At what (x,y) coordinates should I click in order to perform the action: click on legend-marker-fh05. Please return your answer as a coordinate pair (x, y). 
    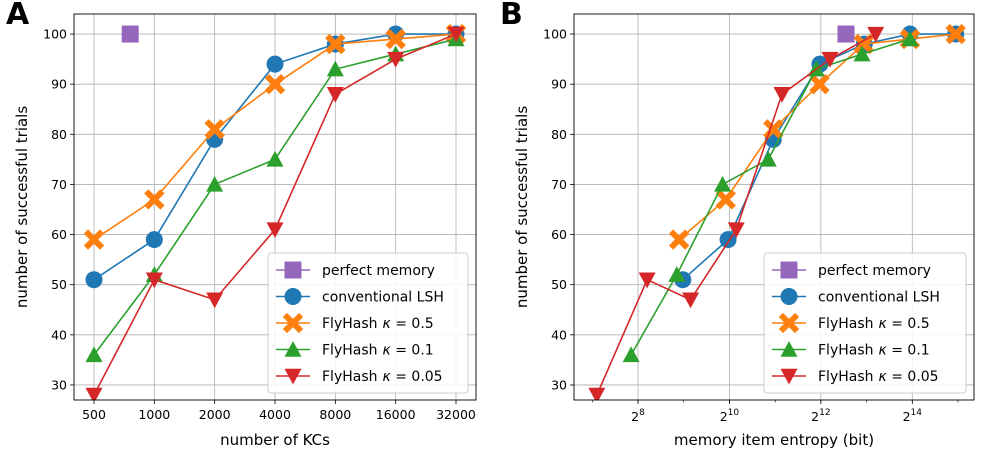
    Looking at the image, I should click on (789, 323).